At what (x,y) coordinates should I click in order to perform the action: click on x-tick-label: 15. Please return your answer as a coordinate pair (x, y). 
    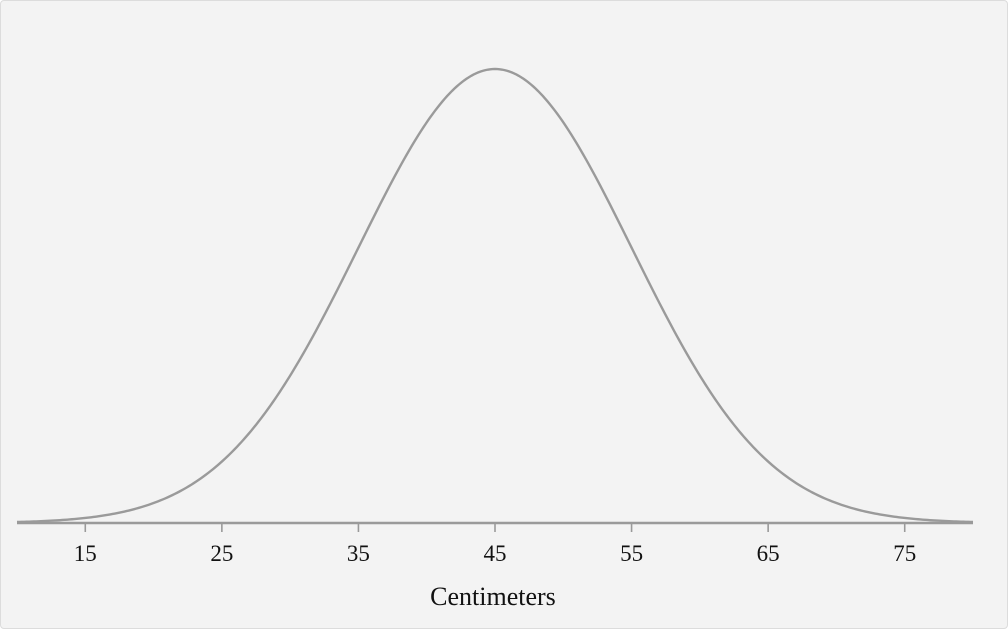
    Looking at the image, I should click on (85, 553).